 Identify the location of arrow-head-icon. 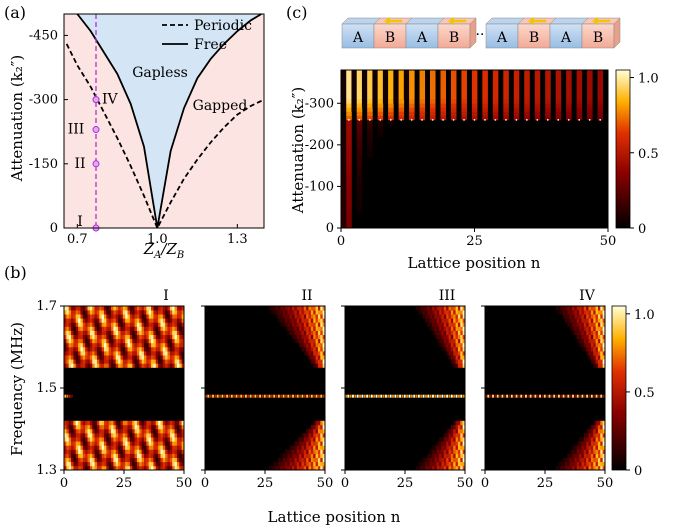
(387, 21).